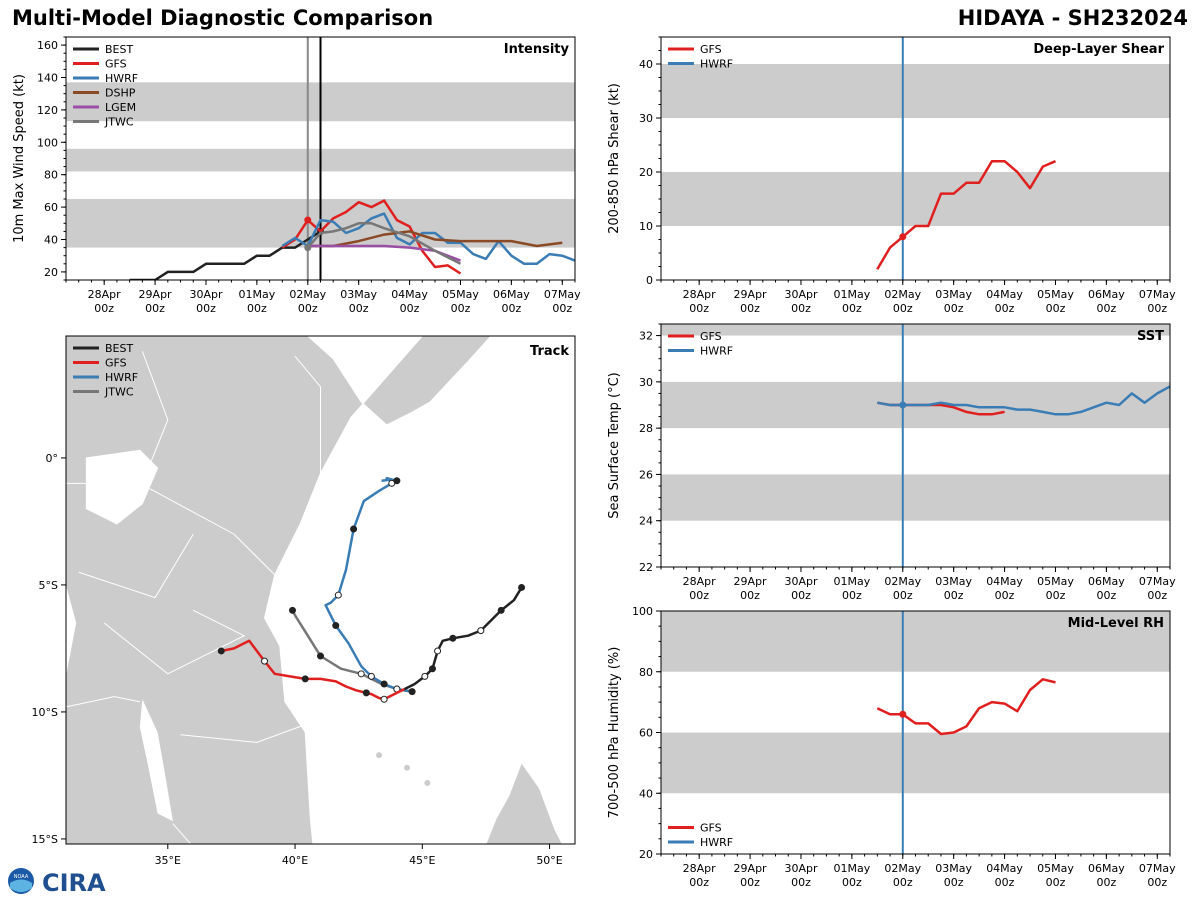 This screenshot has height=900, width=1200. I want to click on rh-ytick-label: 20, so click(646, 854).